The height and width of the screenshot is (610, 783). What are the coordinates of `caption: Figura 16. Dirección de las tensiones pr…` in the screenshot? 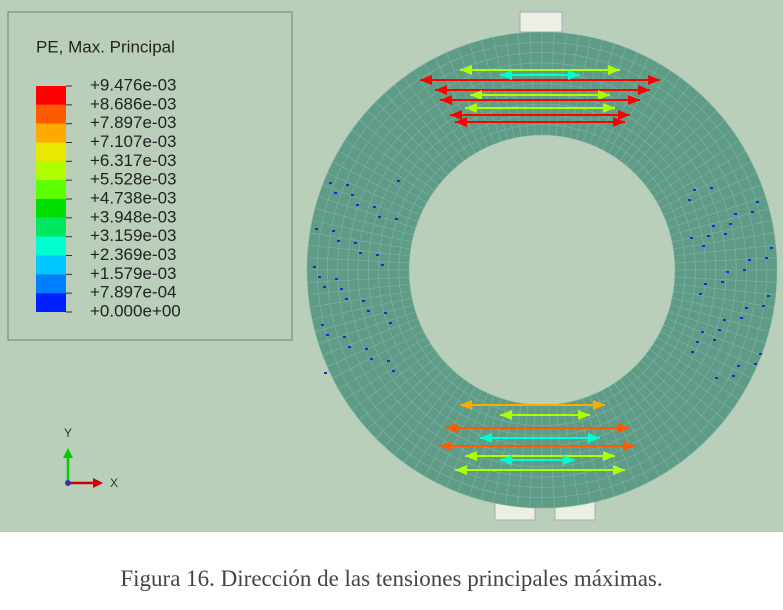 It's located at (391, 578).